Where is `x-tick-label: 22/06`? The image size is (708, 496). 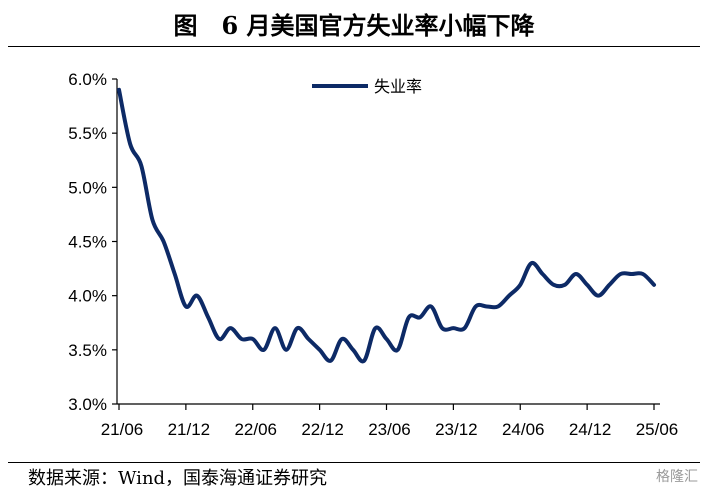
x-tick-label: 22/06 is located at coordinates (255, 429).